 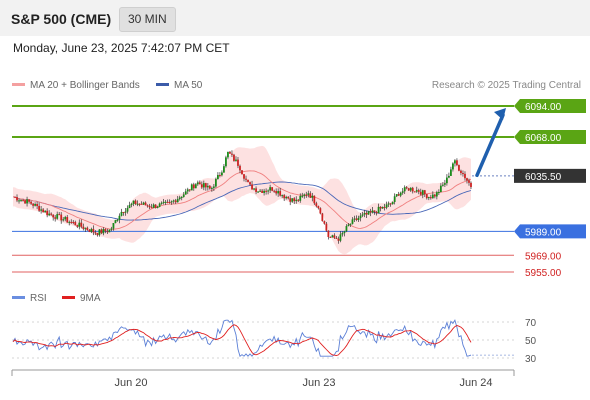 I want to click on timestamp: Monday, June 23, 2025 7:42:07 PM CET, so click(x=121, y=48).